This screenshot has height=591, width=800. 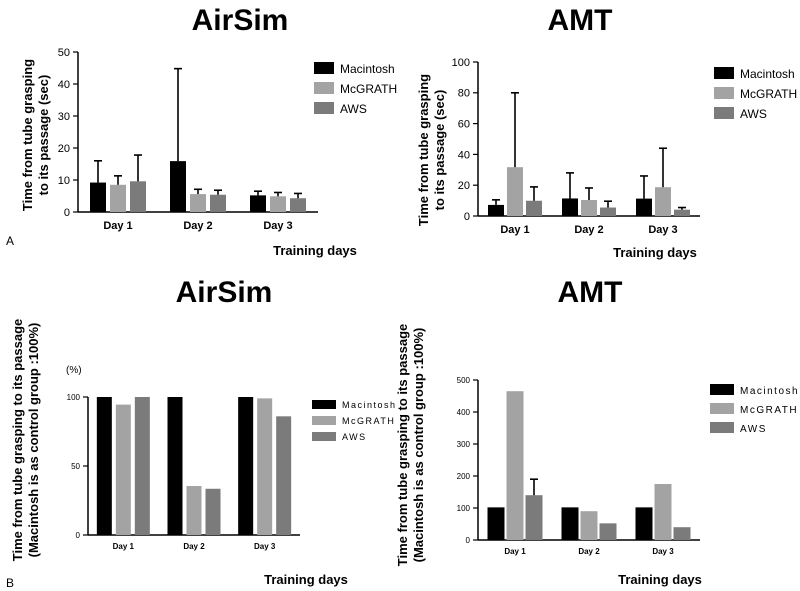 I want to click on y-tick-label: 400, so click(x=464, y=412).